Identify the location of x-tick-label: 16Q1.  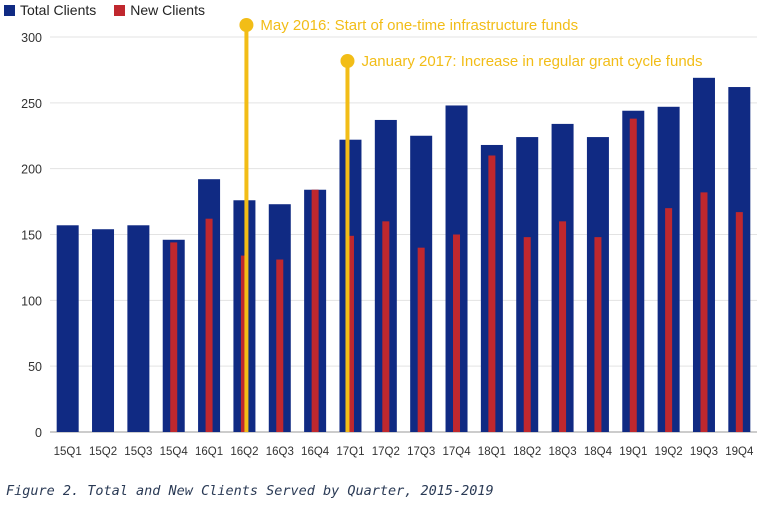
(209, 452).